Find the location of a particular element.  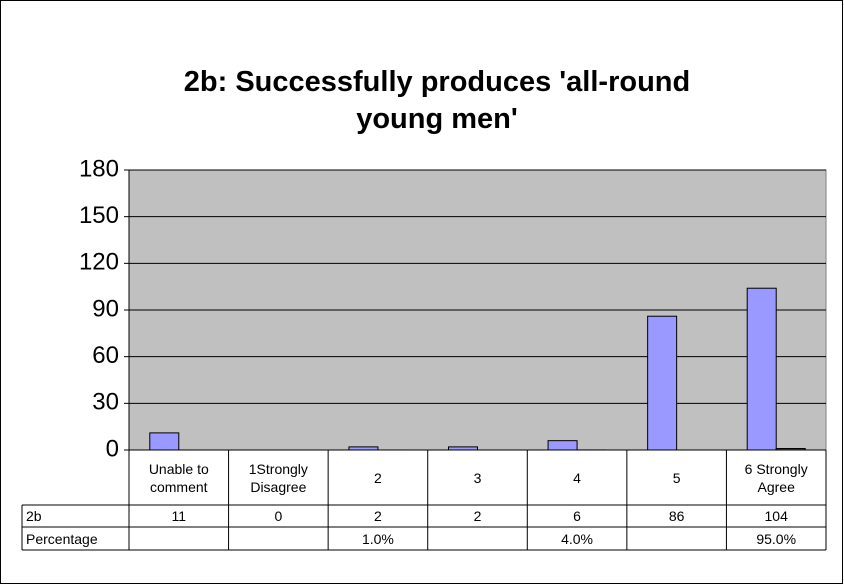

y-tick-label: 120 is located at coordinates (99, 262).